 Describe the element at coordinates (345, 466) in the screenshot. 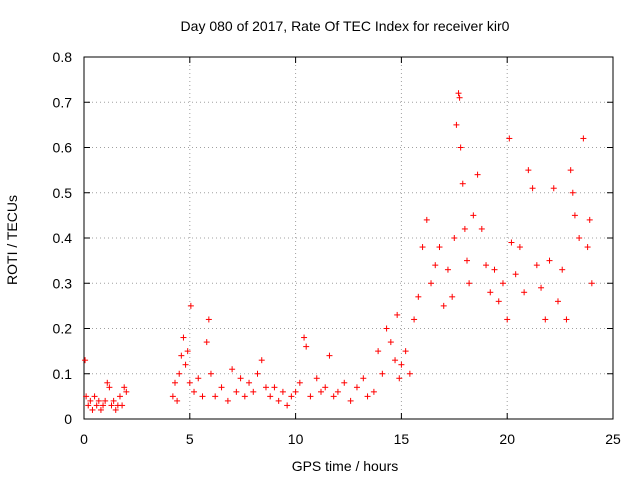

I see `x-axis-label: GPS time / hours` at that location.